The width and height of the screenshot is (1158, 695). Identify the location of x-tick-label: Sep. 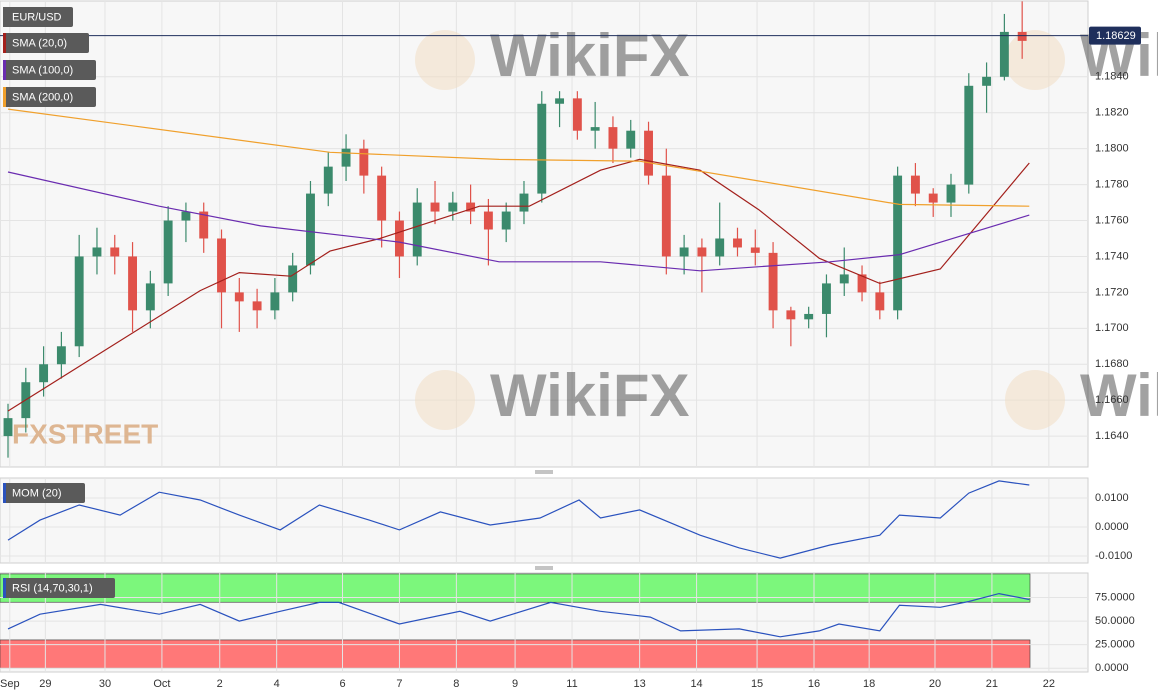
(10, 684).